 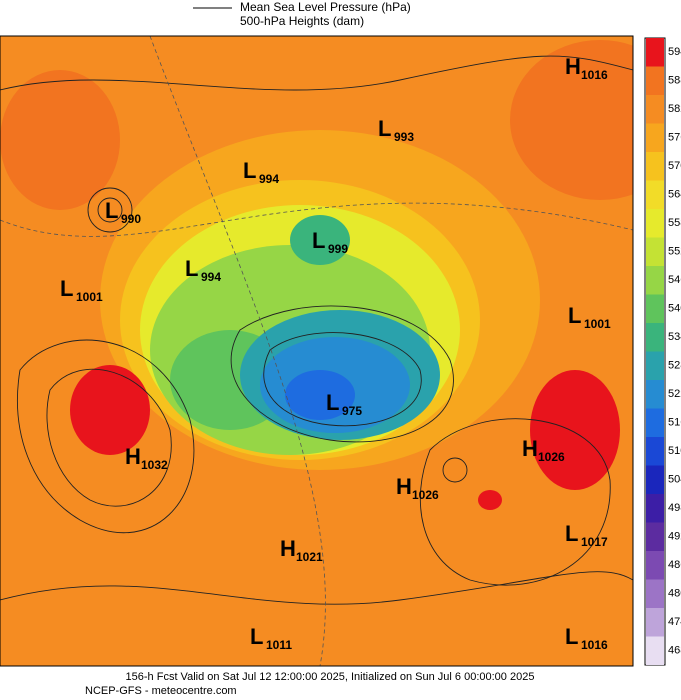 What do you see at coordinates (674, 252) in the screenshot?
I see `colorbar-label: 552` at bounding box center [674, 252].